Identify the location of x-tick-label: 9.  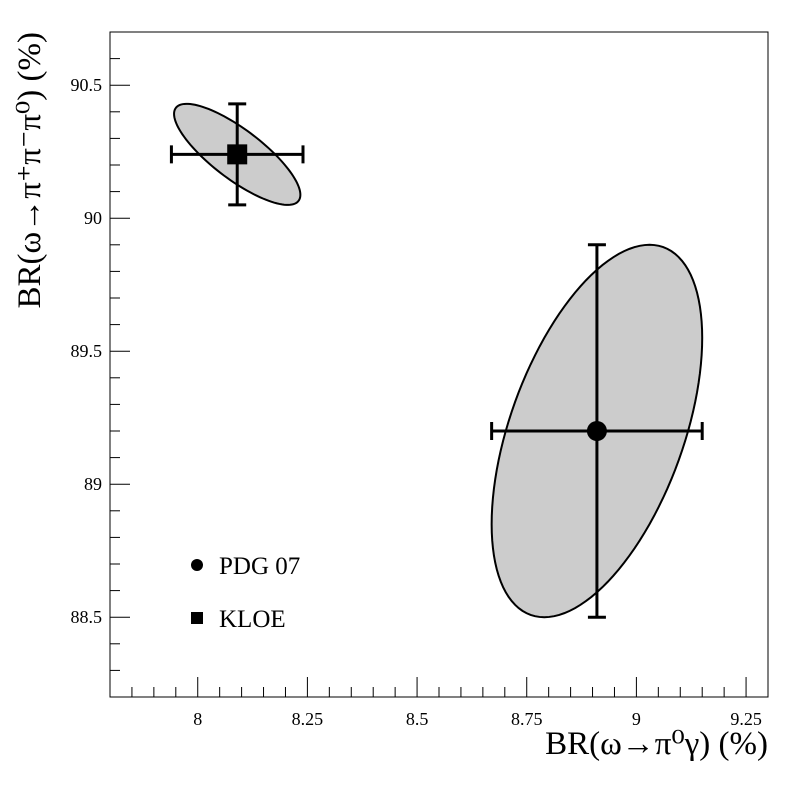
(636, 719).